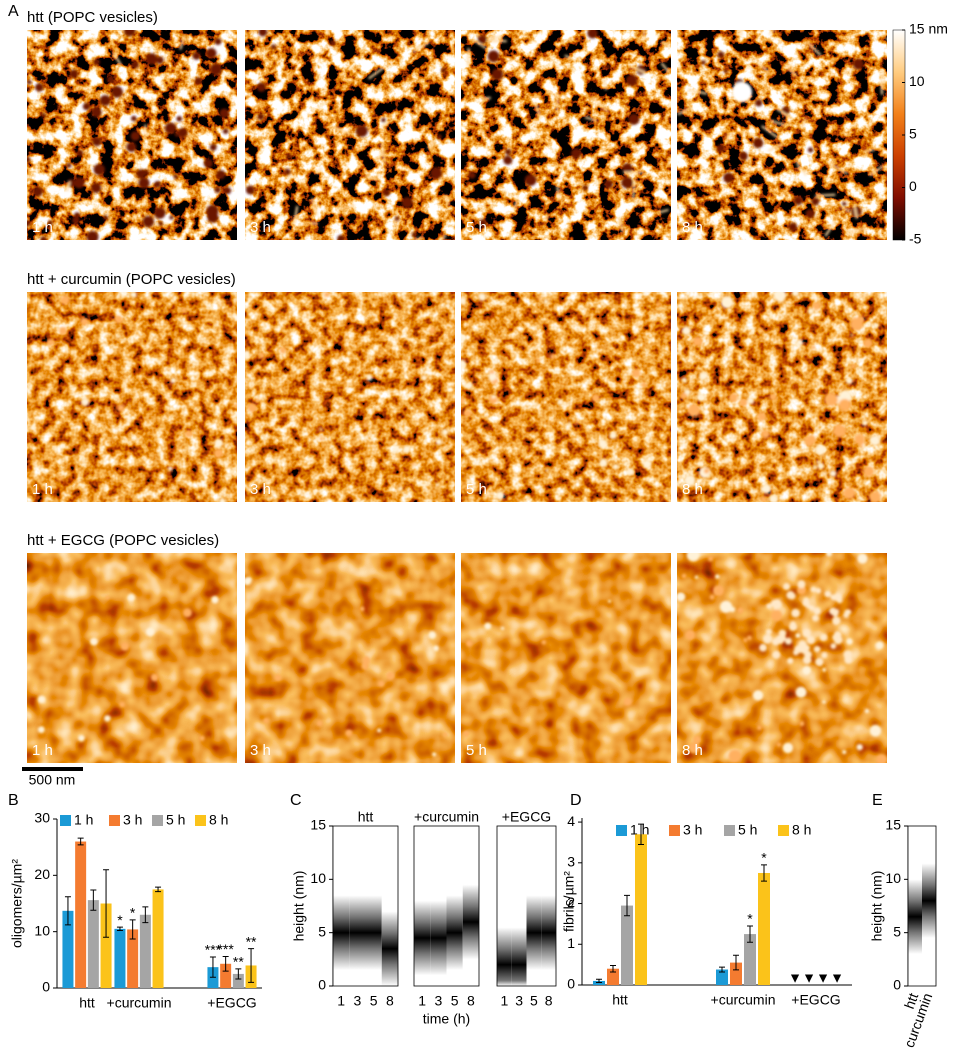  Describe the element at coordinates (139, 1003) in the screenshot. I see `x-tick-label: +curcumin` at that location.